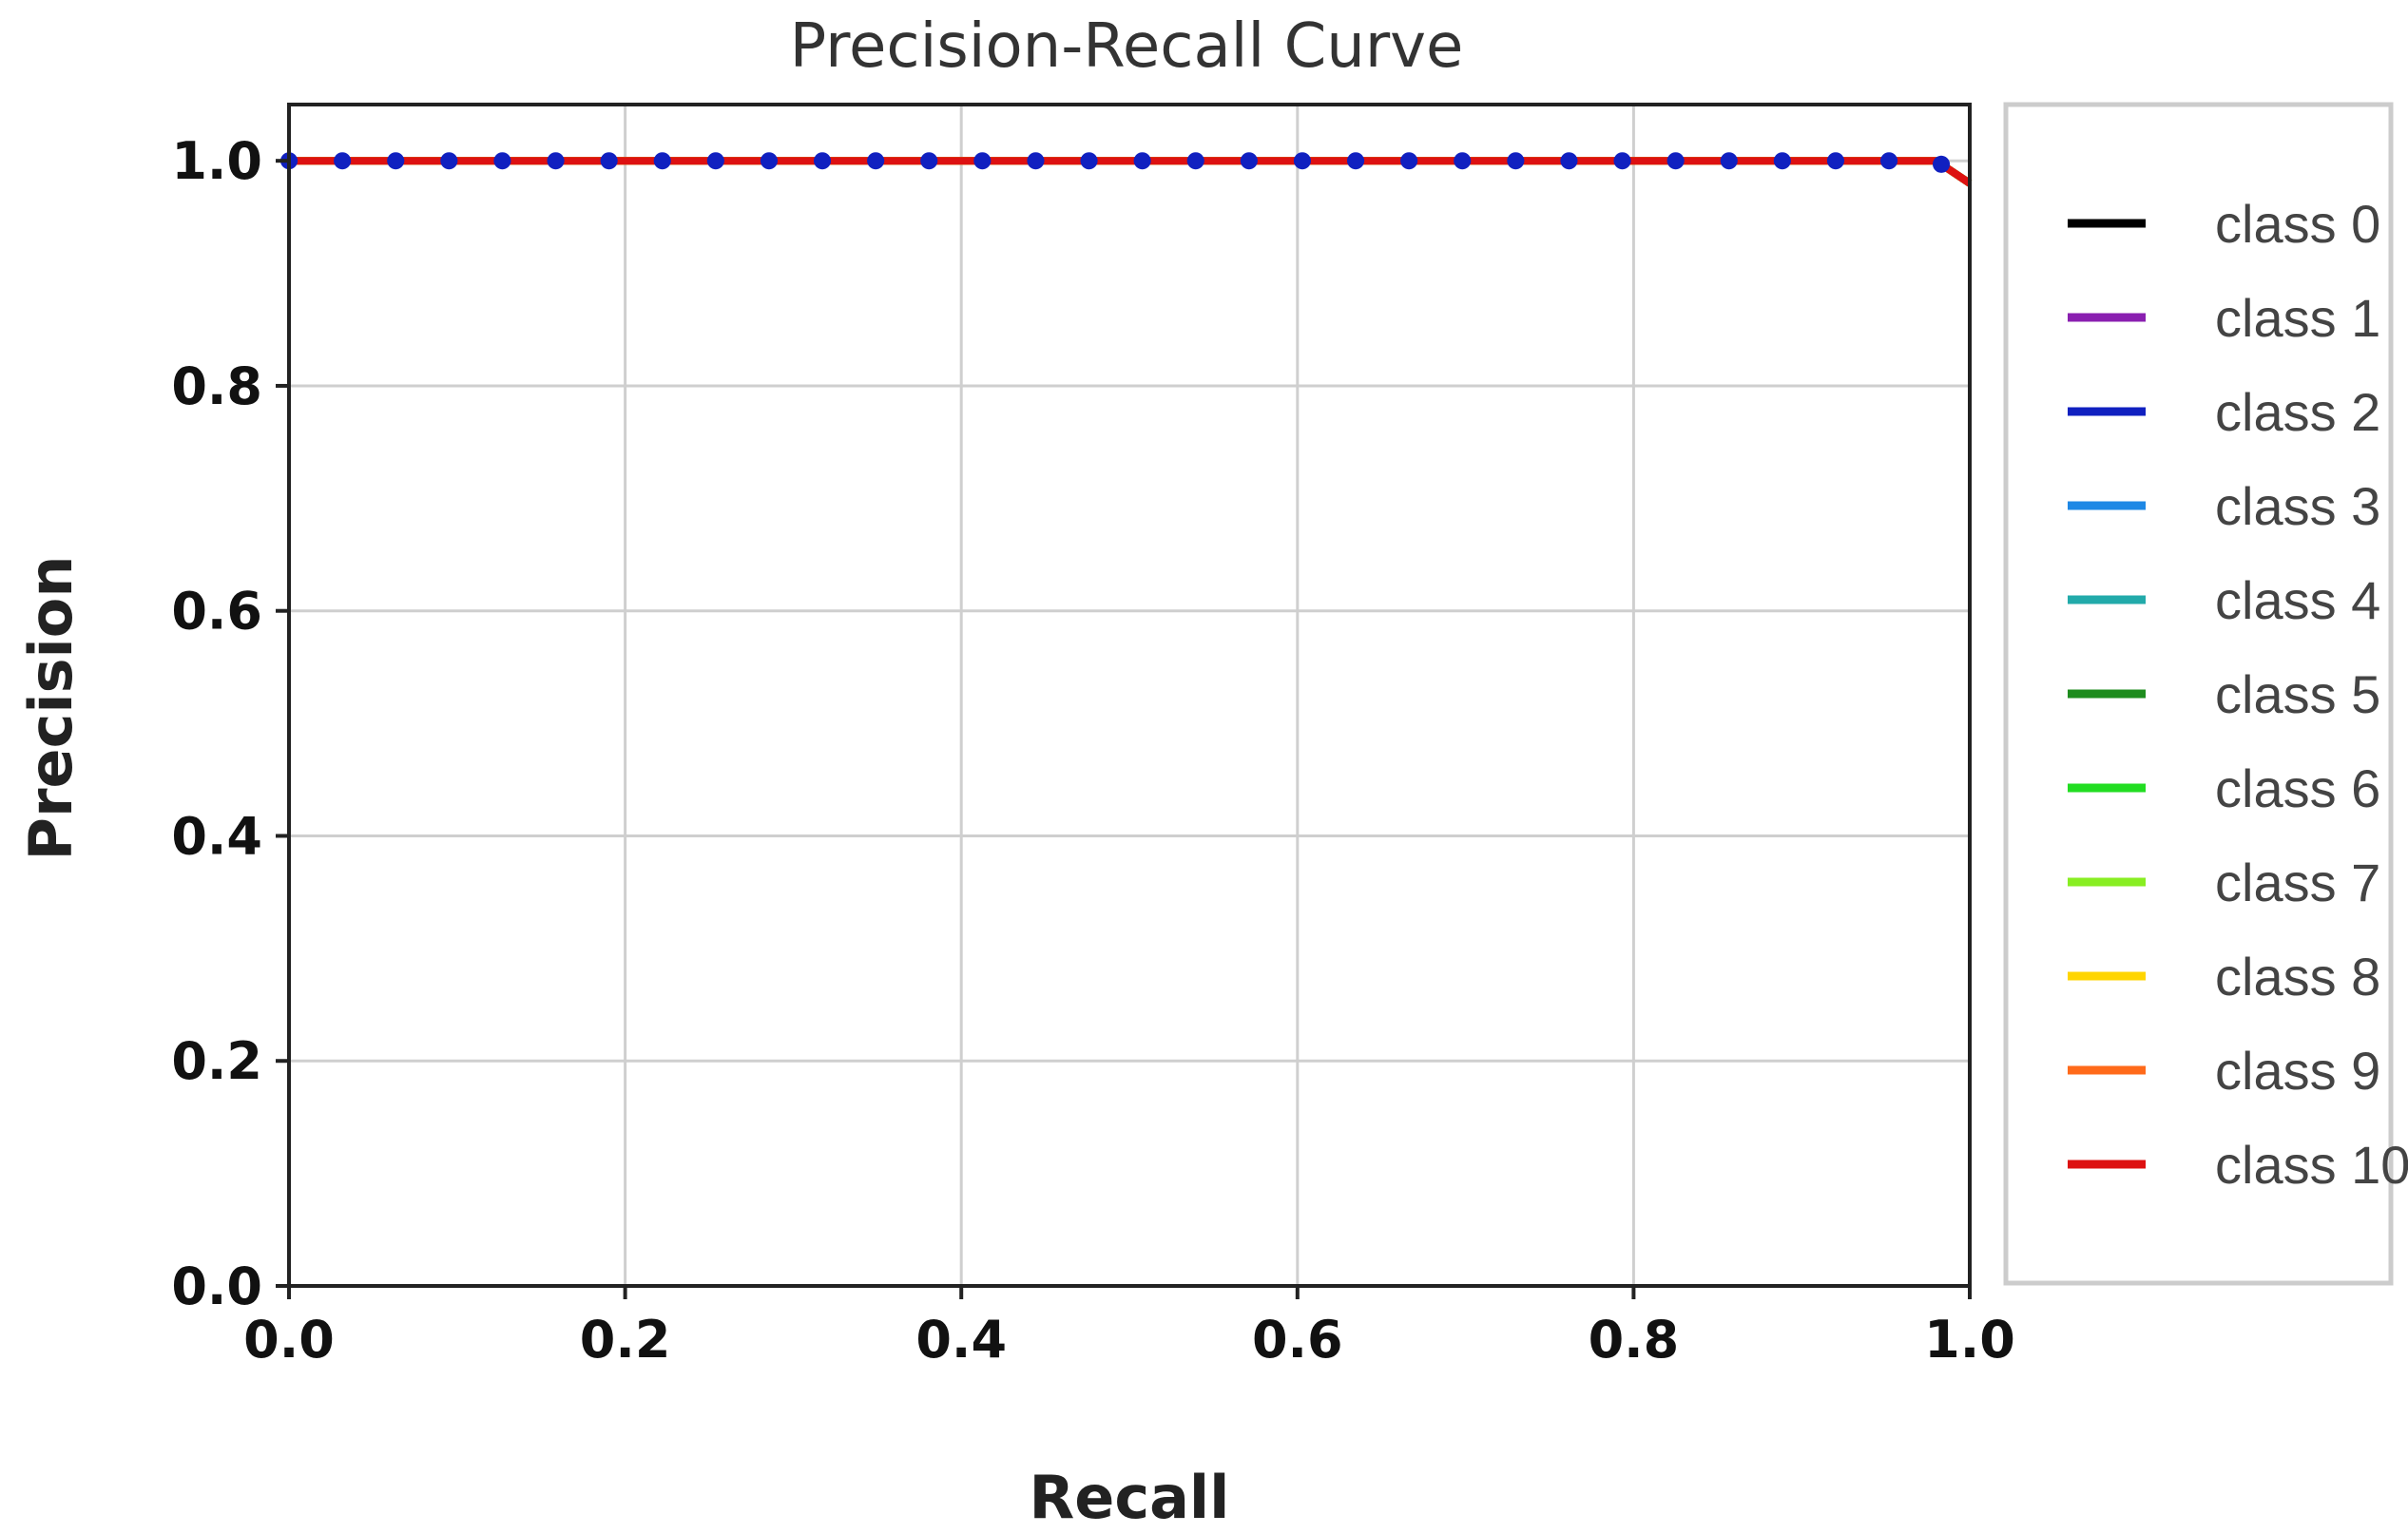 Image resolution: width=2408 pixels, height=1534 pixels. What do you see at coordinates (2311, 1165) in the screenshot?
I see `legend-label: class 10` at bounding box center [2311, 1165].